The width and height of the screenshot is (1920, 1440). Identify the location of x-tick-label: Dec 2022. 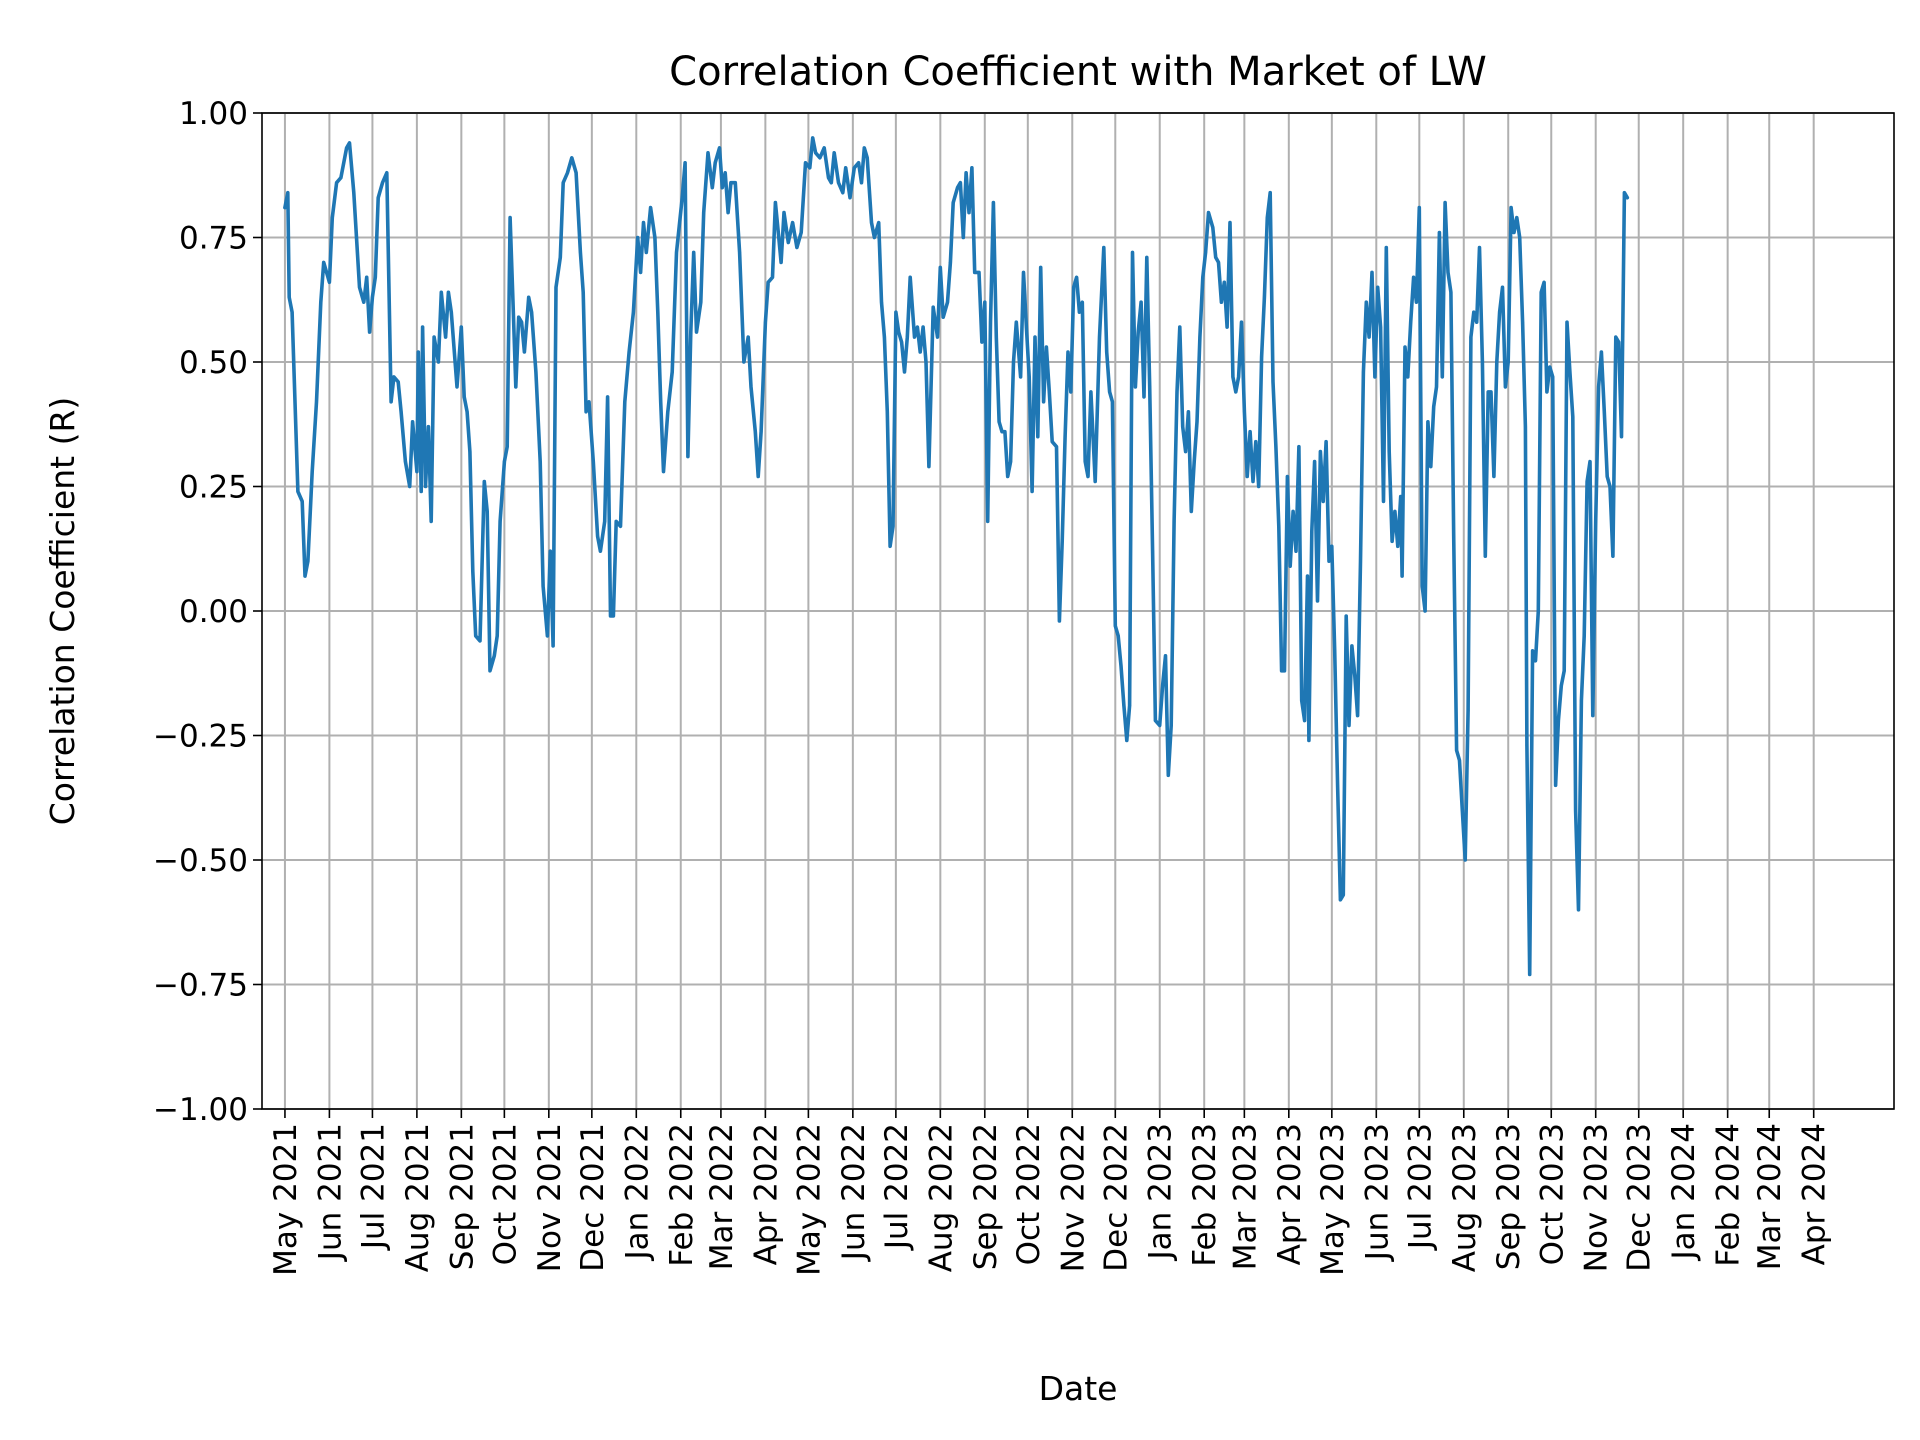
(1116, 1197).